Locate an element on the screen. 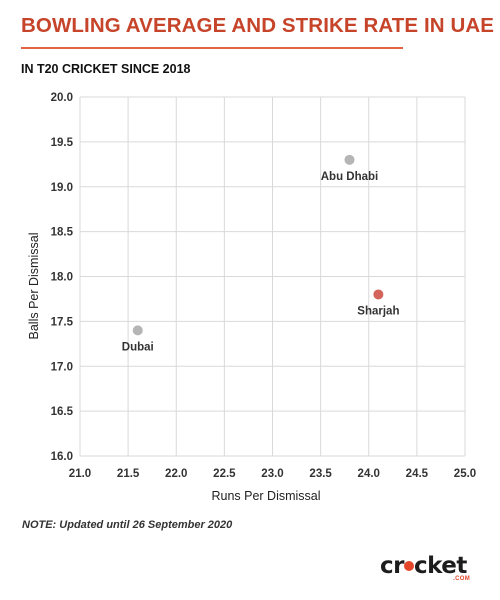 This screenshot has height=600, width=500. y-tick-label: 18.5 is located at coordinates (62, 233).